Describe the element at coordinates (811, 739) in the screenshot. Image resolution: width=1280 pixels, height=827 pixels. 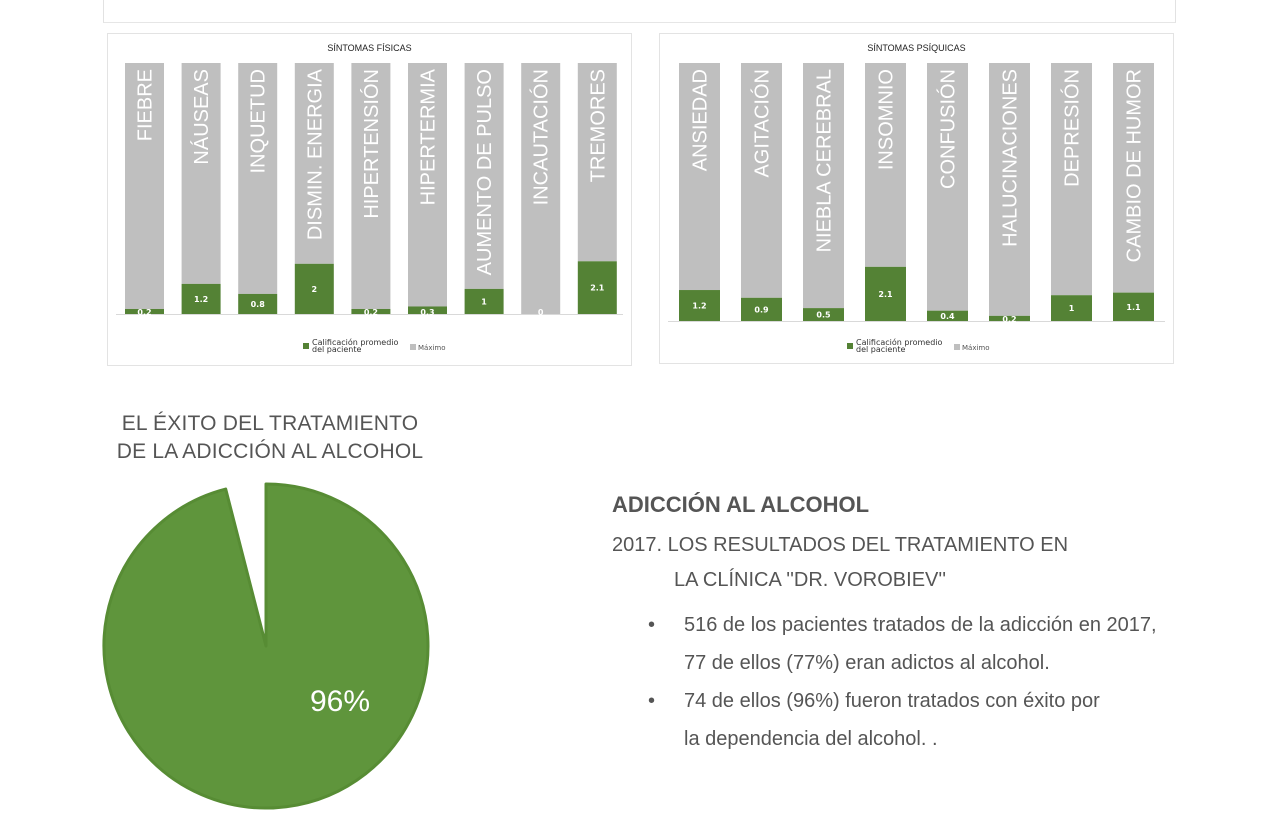
I see `bullet-text: la dependencia del alcohol. .` at that location.